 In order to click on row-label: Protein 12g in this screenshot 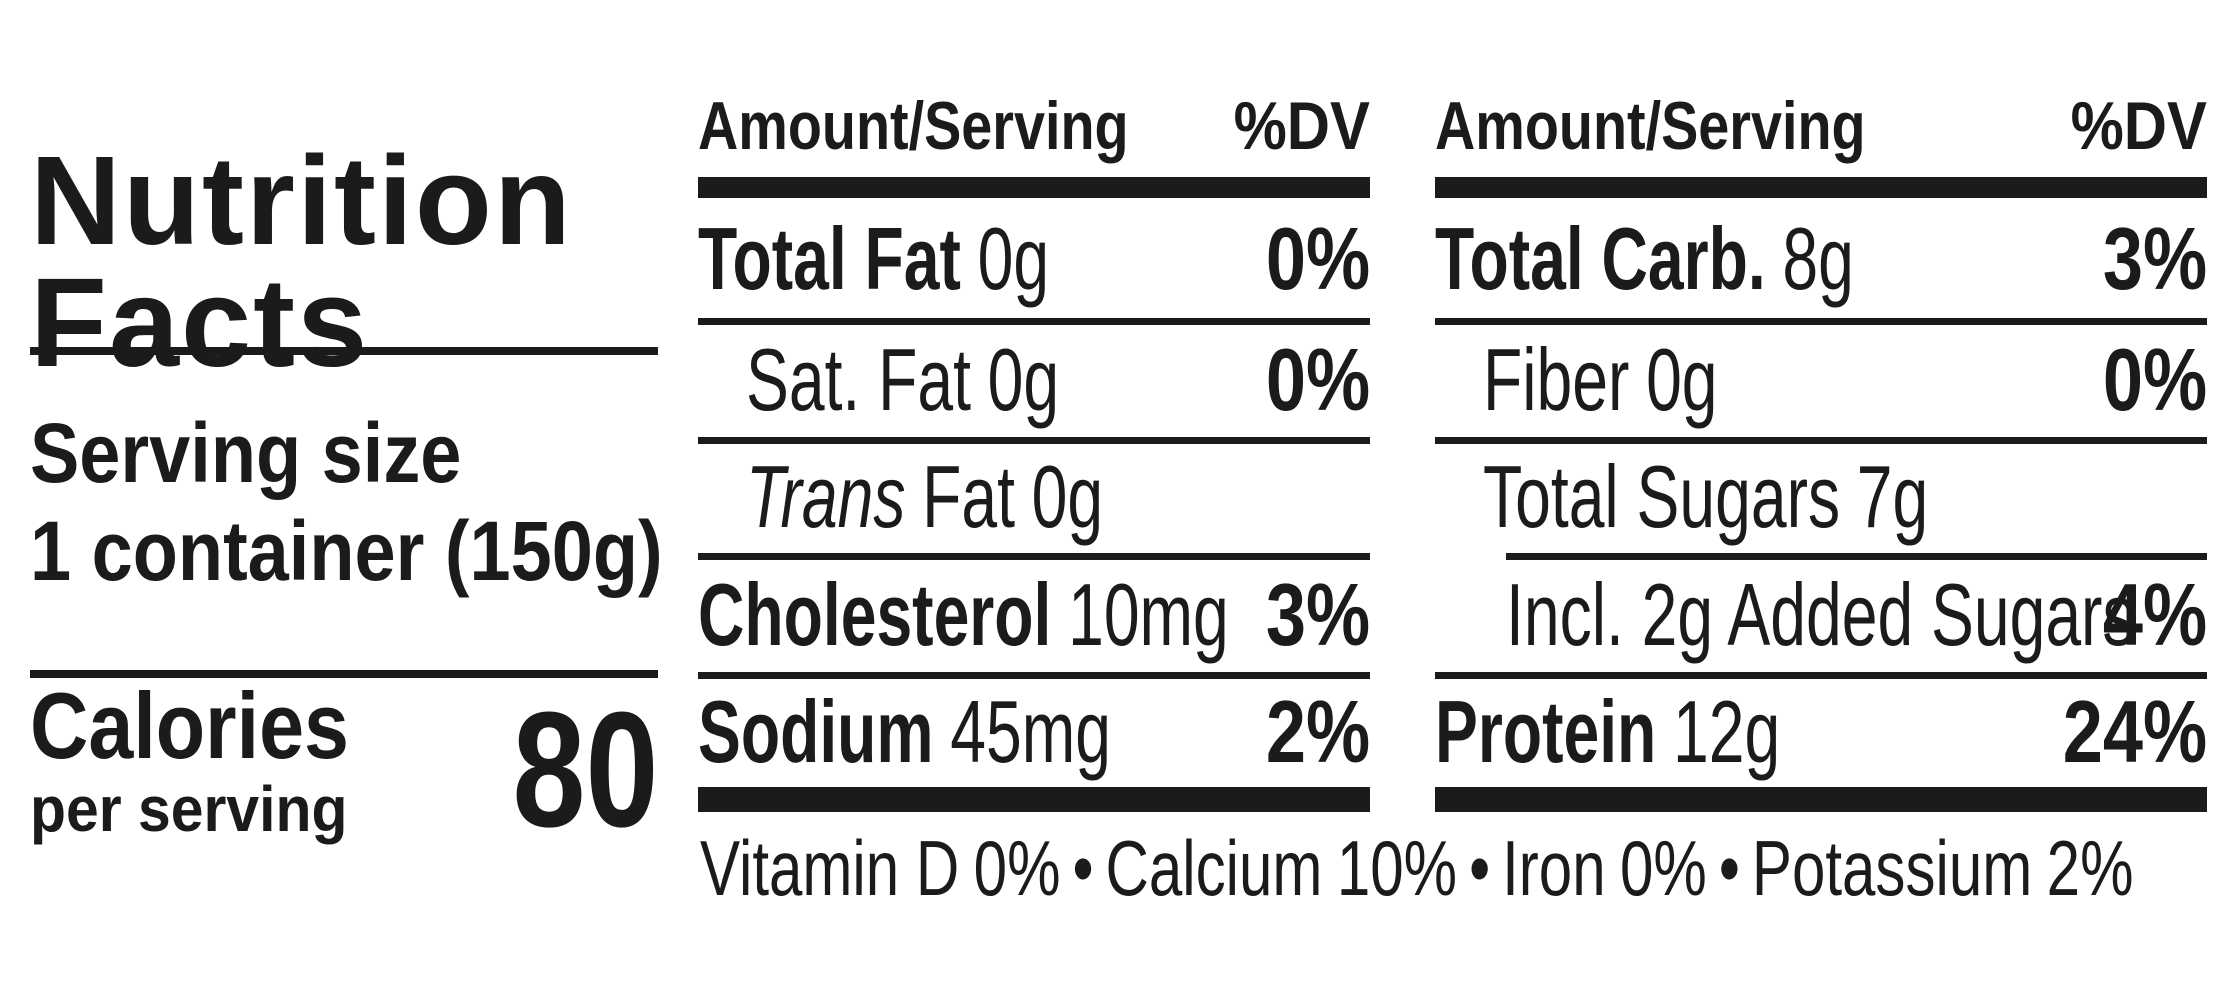, I will do `click(1607, 731)`.